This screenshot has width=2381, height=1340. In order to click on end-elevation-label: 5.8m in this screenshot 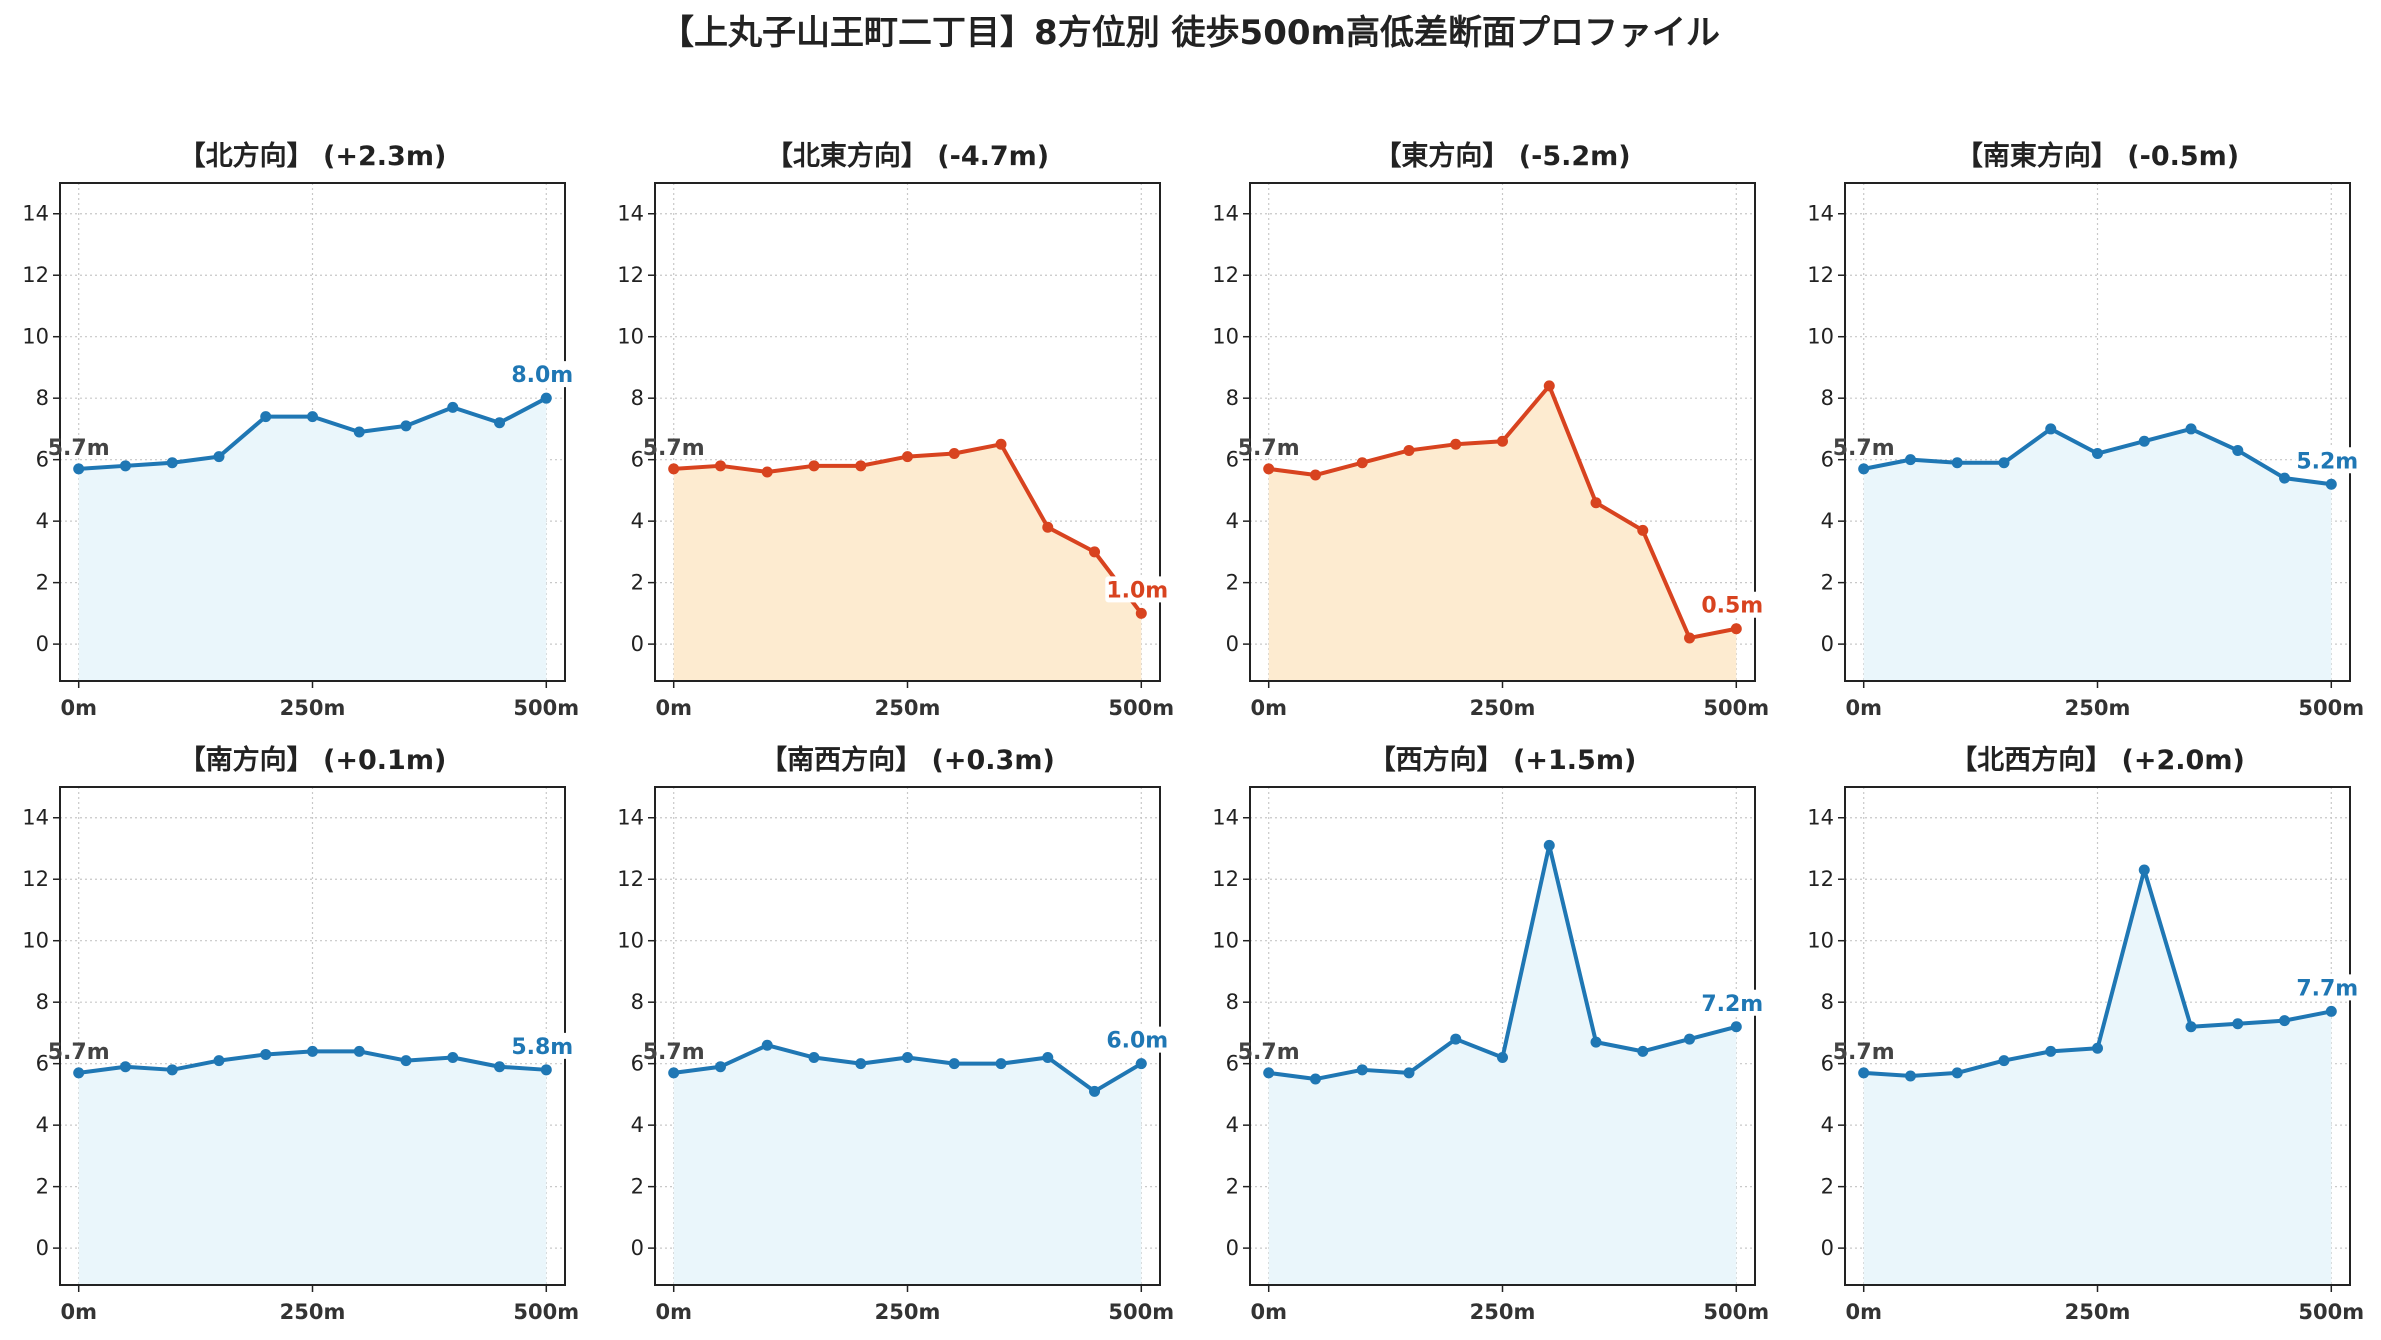, I will do `click(542, 1047)`.